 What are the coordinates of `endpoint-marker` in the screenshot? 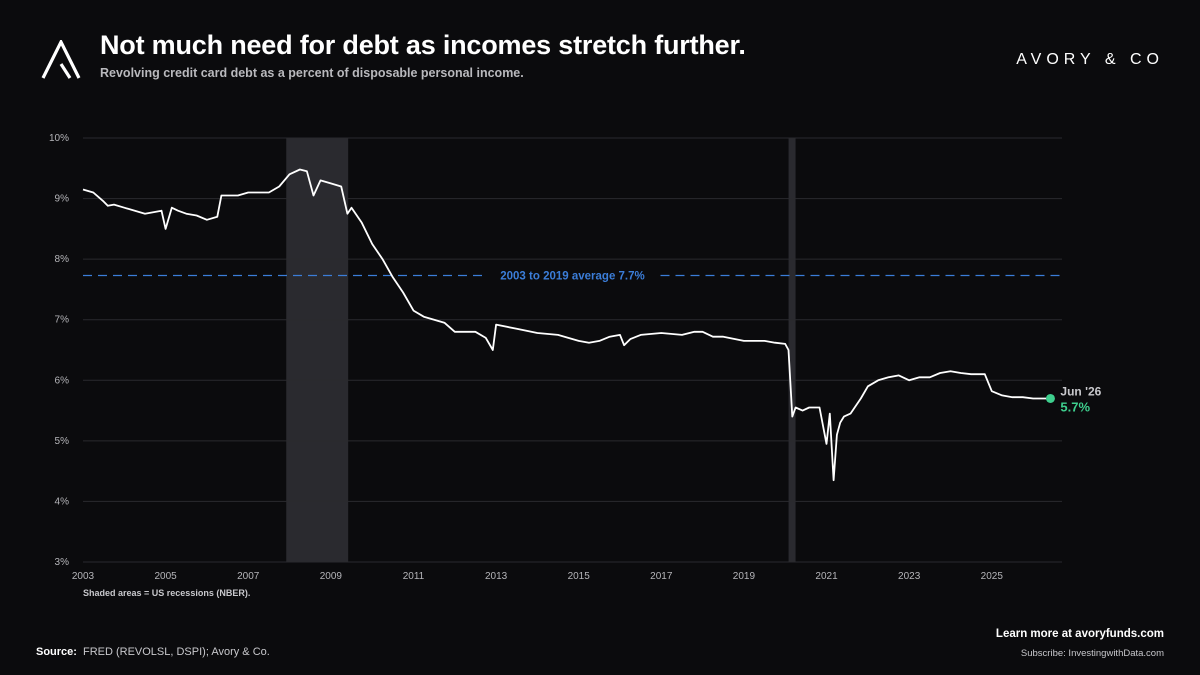 It's located at (1050, 398).